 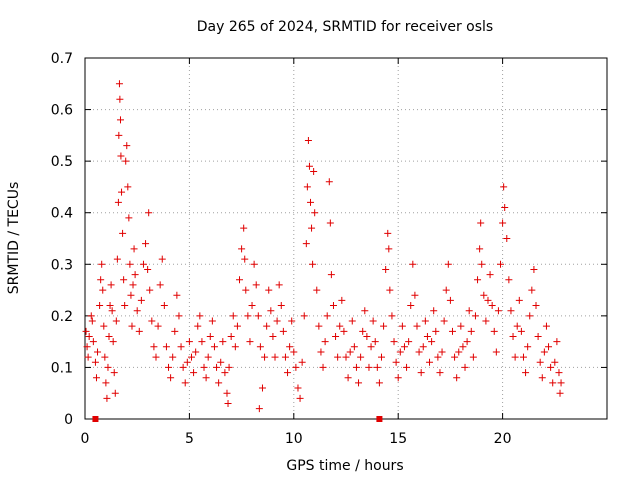 What do you see at coordinates (62, 317) in the screenshot?
I see `y-tick-label: 0.2` at bounding box center [62, 317].